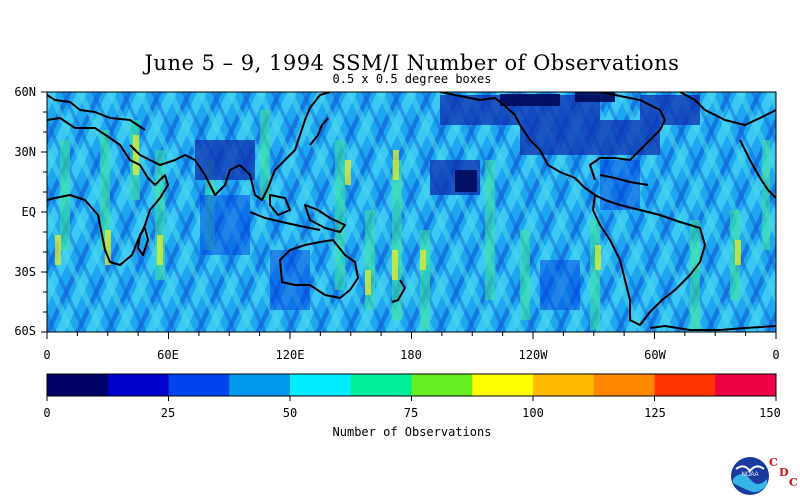 This screenshot has width=800, height=501. What do you see at coordinates (412, 79) in the screenshot?
I see `map-subtitle: 0.5 x 0.5 degree boxes` at bounding box center [412, 79].